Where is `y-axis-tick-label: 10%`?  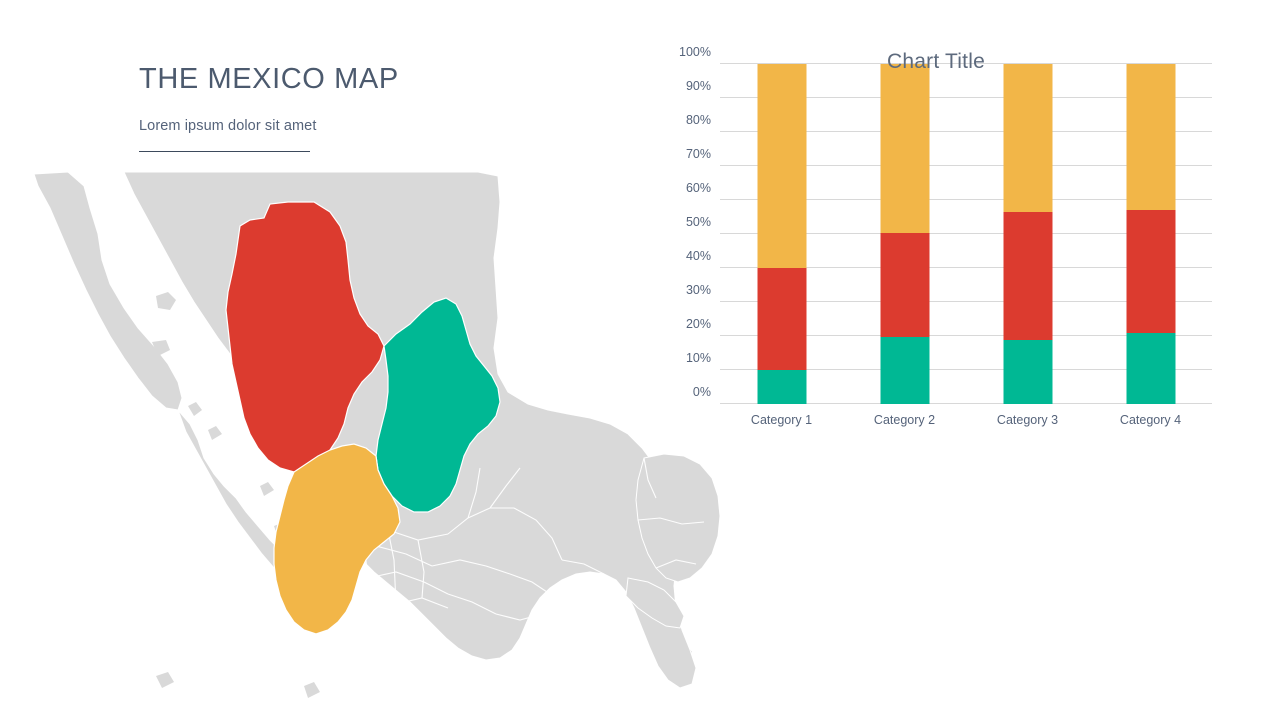
y-axis-tick-label: 10% is located at coordinates (698, 357).